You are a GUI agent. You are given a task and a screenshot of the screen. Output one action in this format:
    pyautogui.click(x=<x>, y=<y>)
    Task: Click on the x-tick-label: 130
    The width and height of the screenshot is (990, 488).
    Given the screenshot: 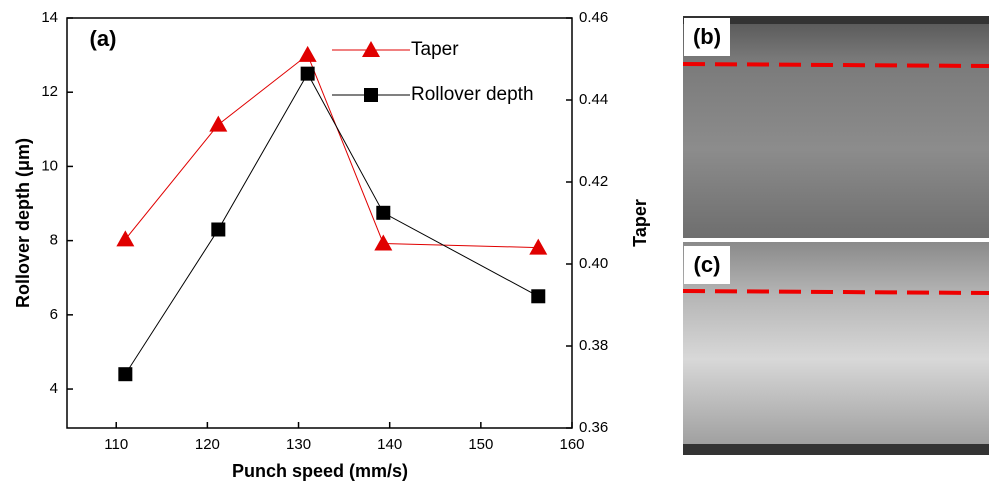 What is the action you would take?
    pyautogui.click(x=298, y=444)
    